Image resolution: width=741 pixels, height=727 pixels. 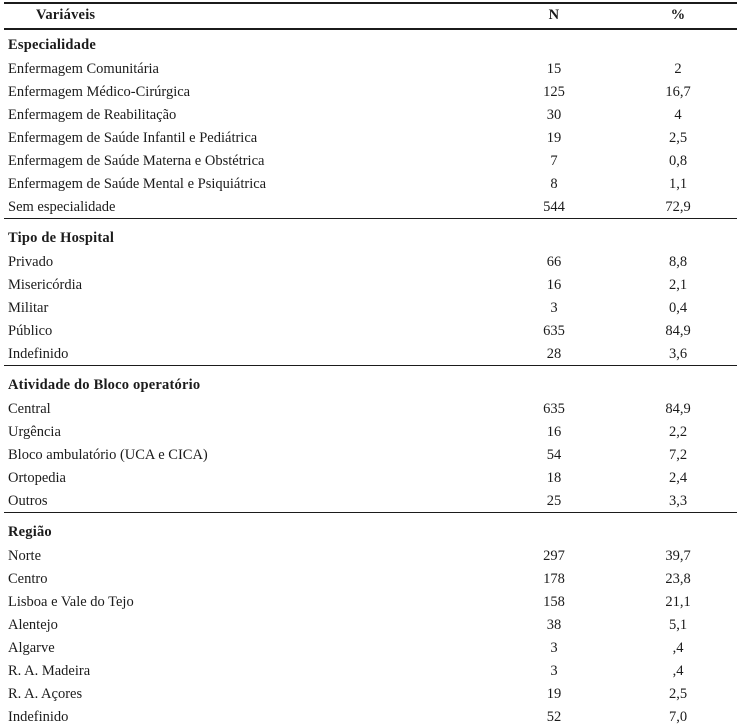 I want to click on table-row: Sem especialidade 544 72,9, so click(x=370, y=207).